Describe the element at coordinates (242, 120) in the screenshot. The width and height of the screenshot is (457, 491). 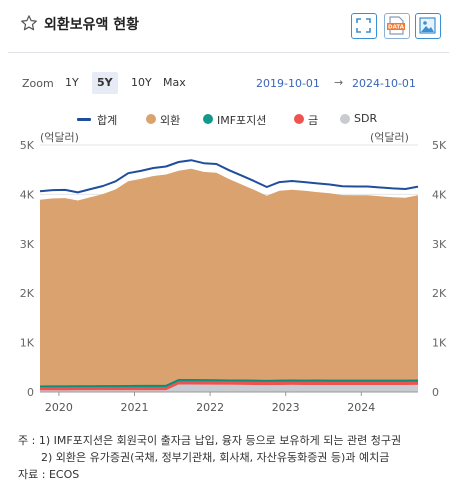
I see `legend-label: IMF포지션` at that location.